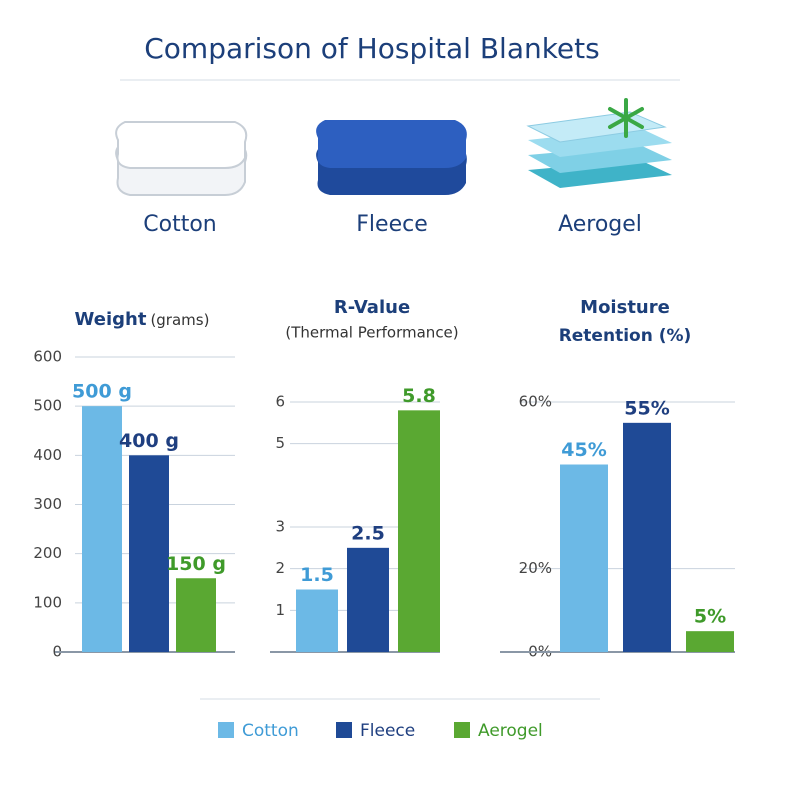  I want to click on y-tick-label: 300, so click(47, 504).